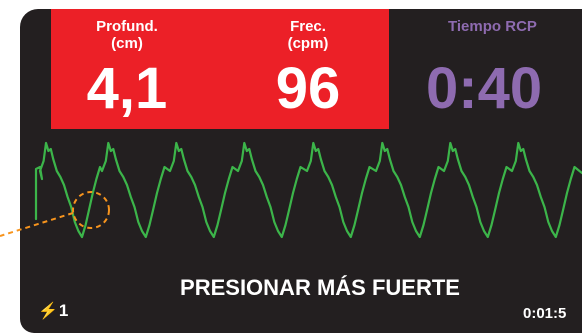 This screenshot has height=333, width=582. Describe the element at coordinates (545, 313) in the screenshot. I see `elapsed-time: 0:01:5` at that location.